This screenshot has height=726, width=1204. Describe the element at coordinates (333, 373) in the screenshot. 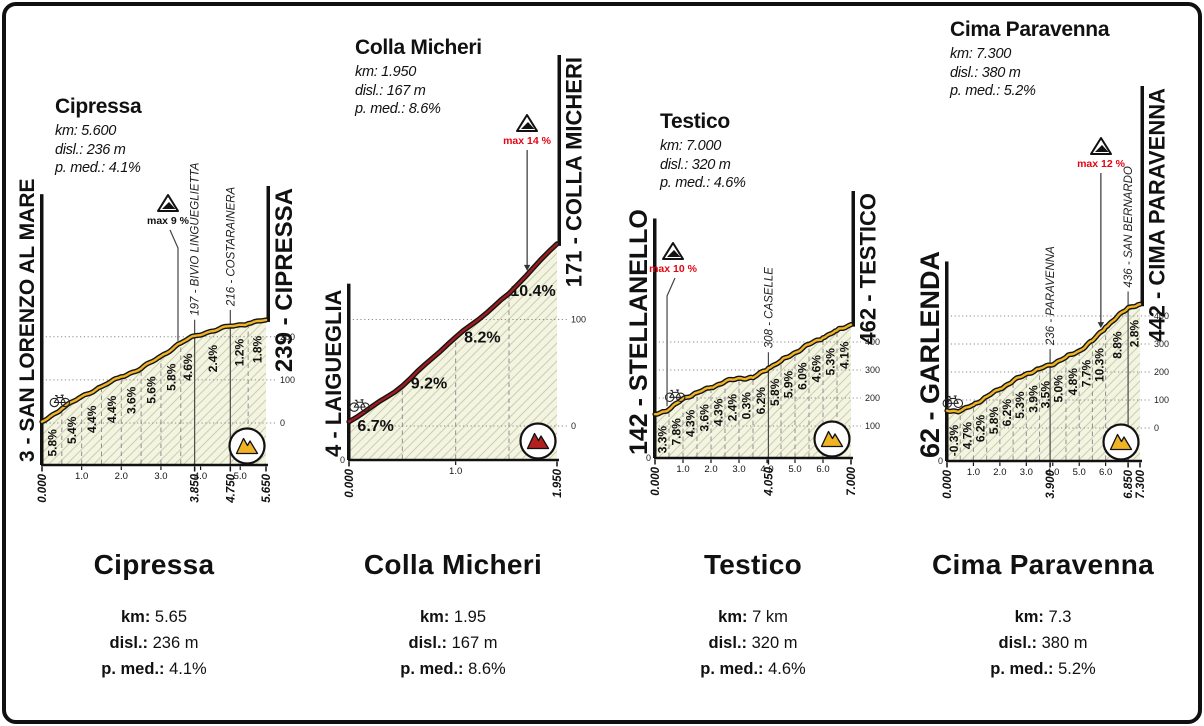

I see `start-label: 4 - LAIGUEGLIA` at that location.